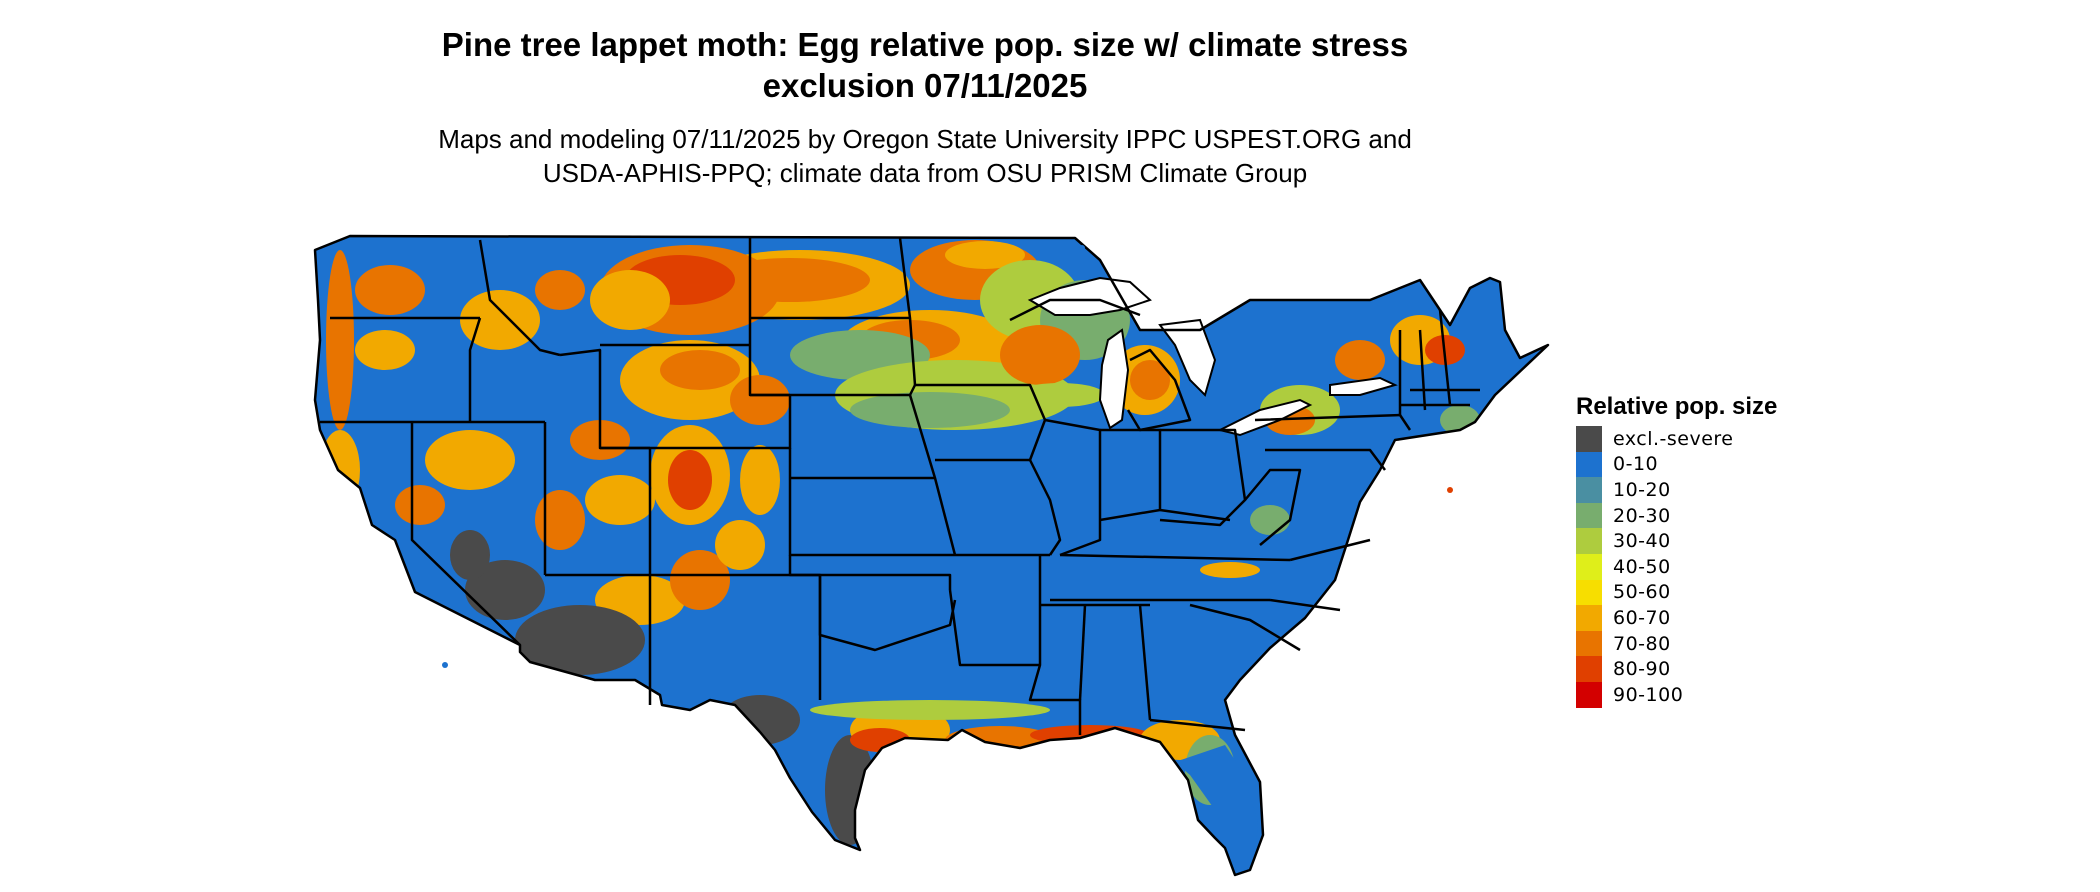 Image resolution: width=2100 pixels, height=892 pixels. Describe the element at coordinates (1642, 489) in the screenshot. I see `legend-label: 10-20` at that location.